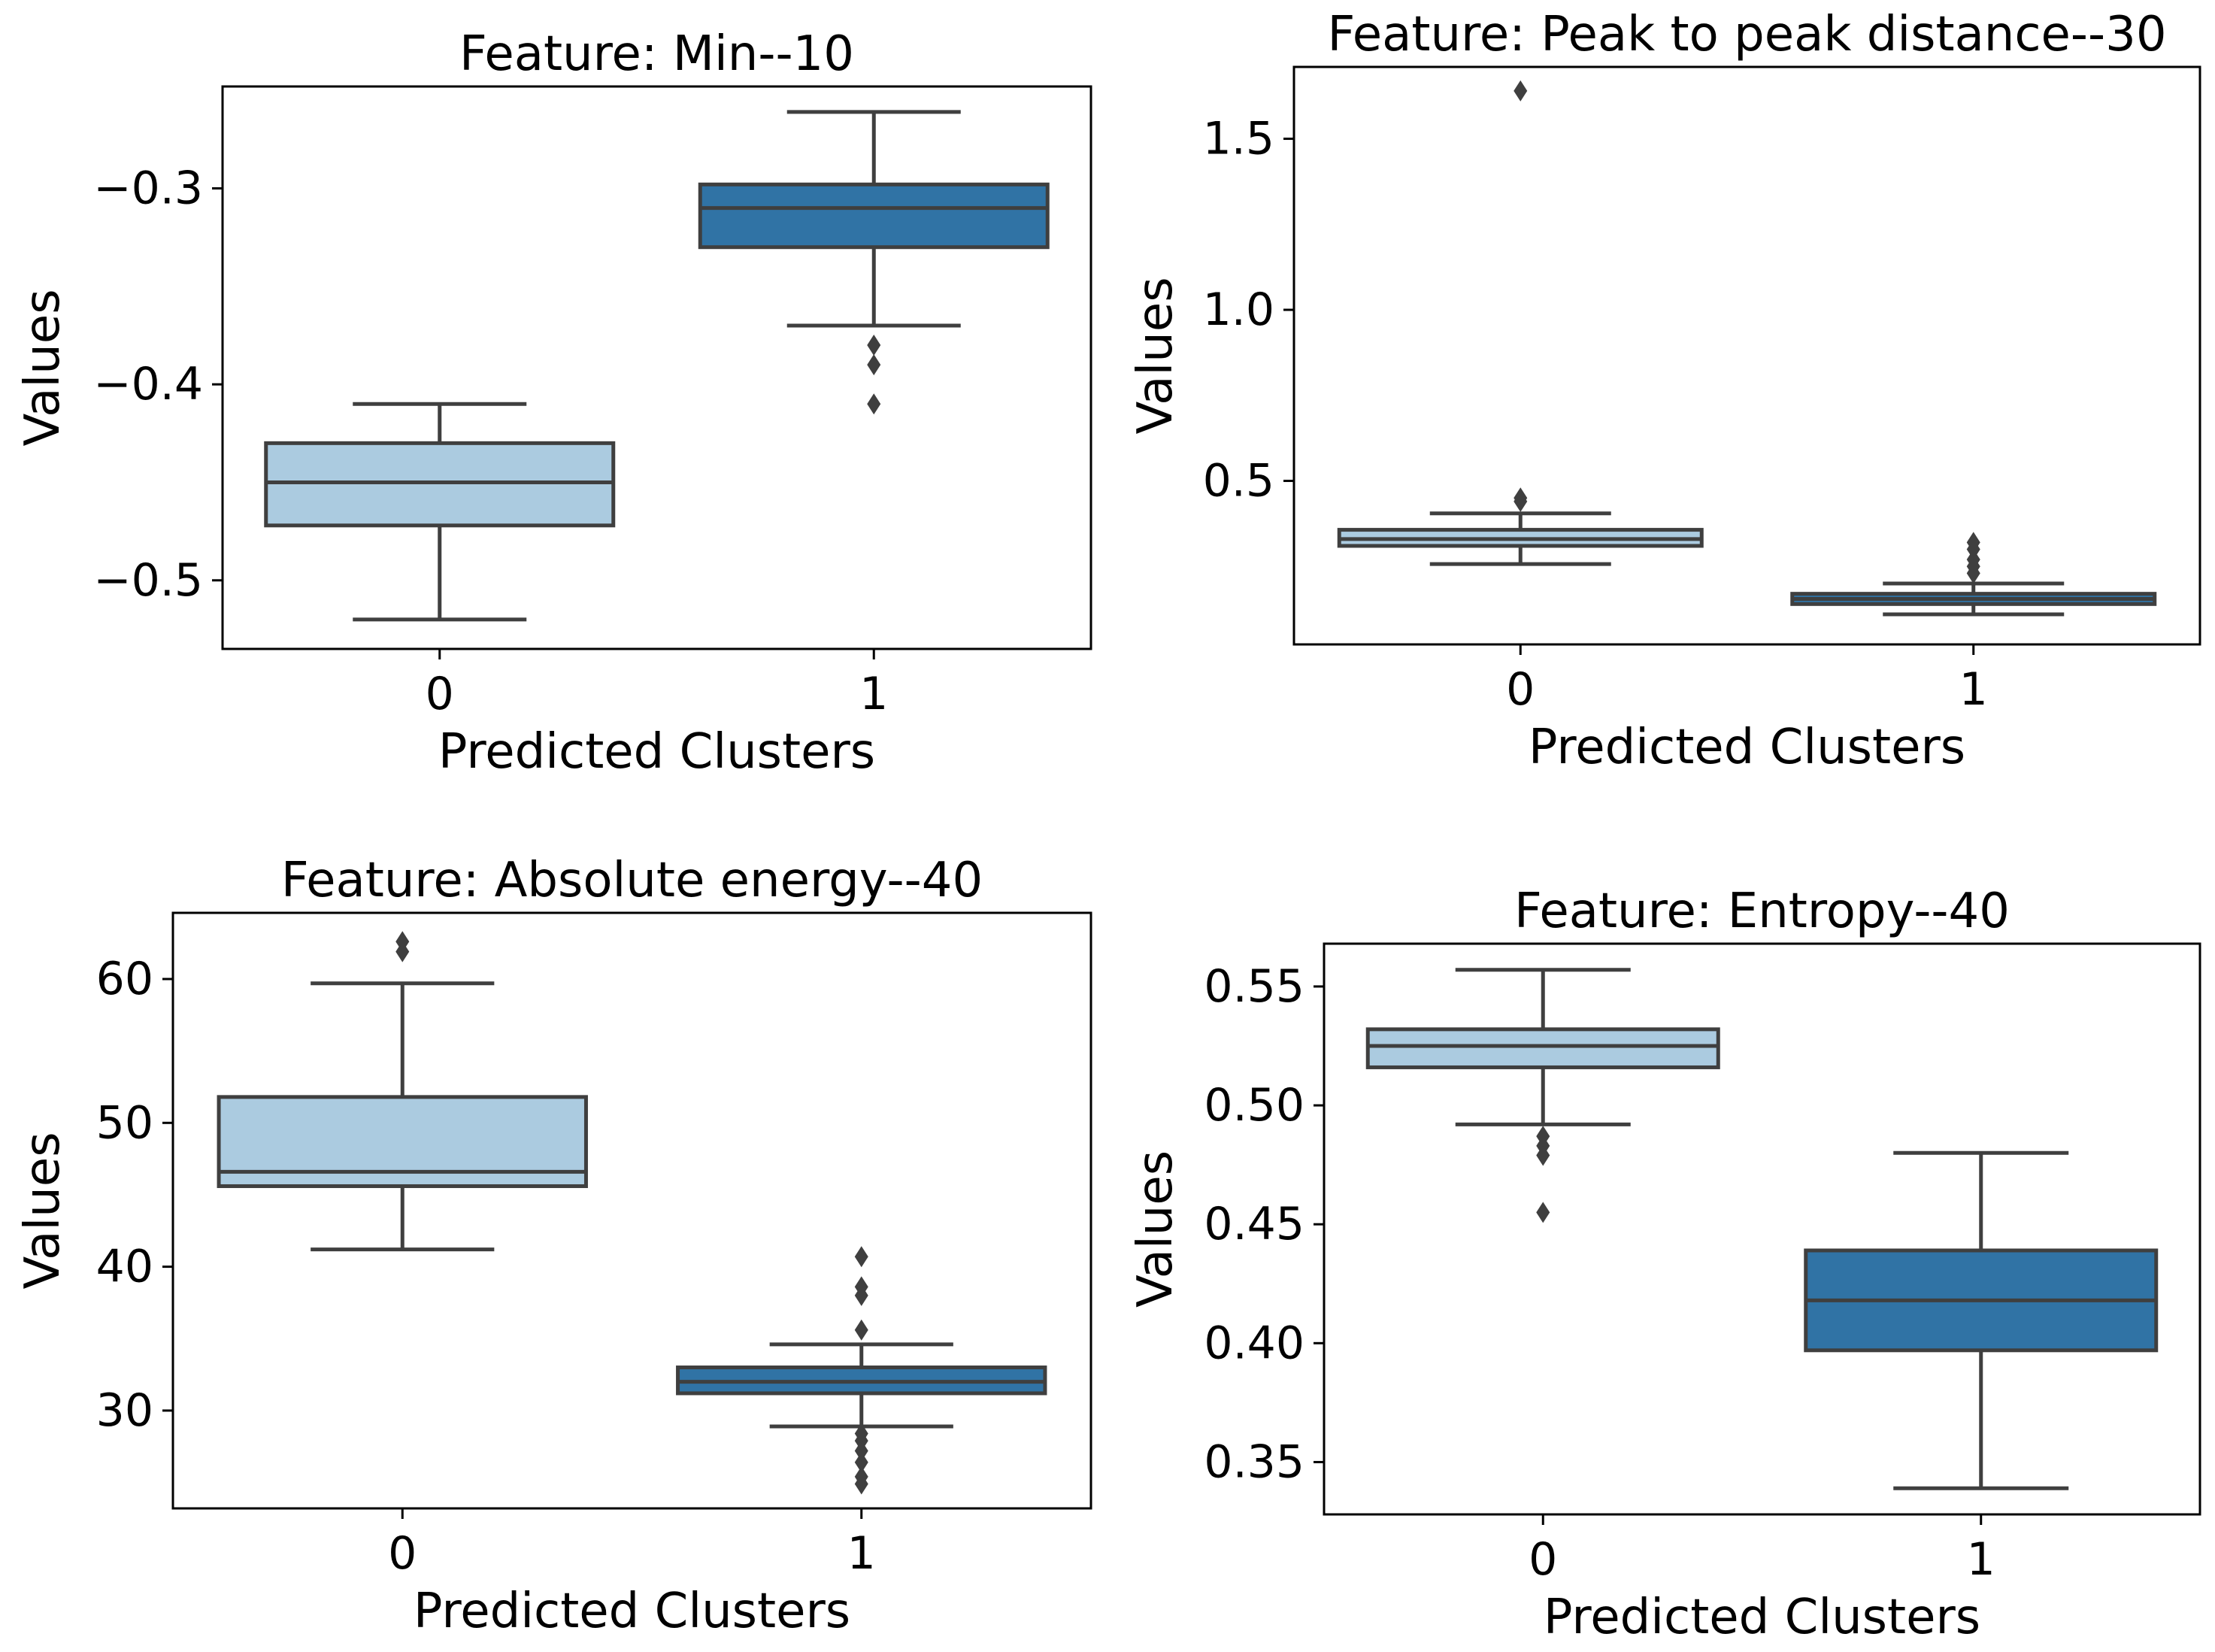 The height and width of the screenshot is (1652, 2215). I want to click on y-tick-label: 0.45, so click(1254, 1224).